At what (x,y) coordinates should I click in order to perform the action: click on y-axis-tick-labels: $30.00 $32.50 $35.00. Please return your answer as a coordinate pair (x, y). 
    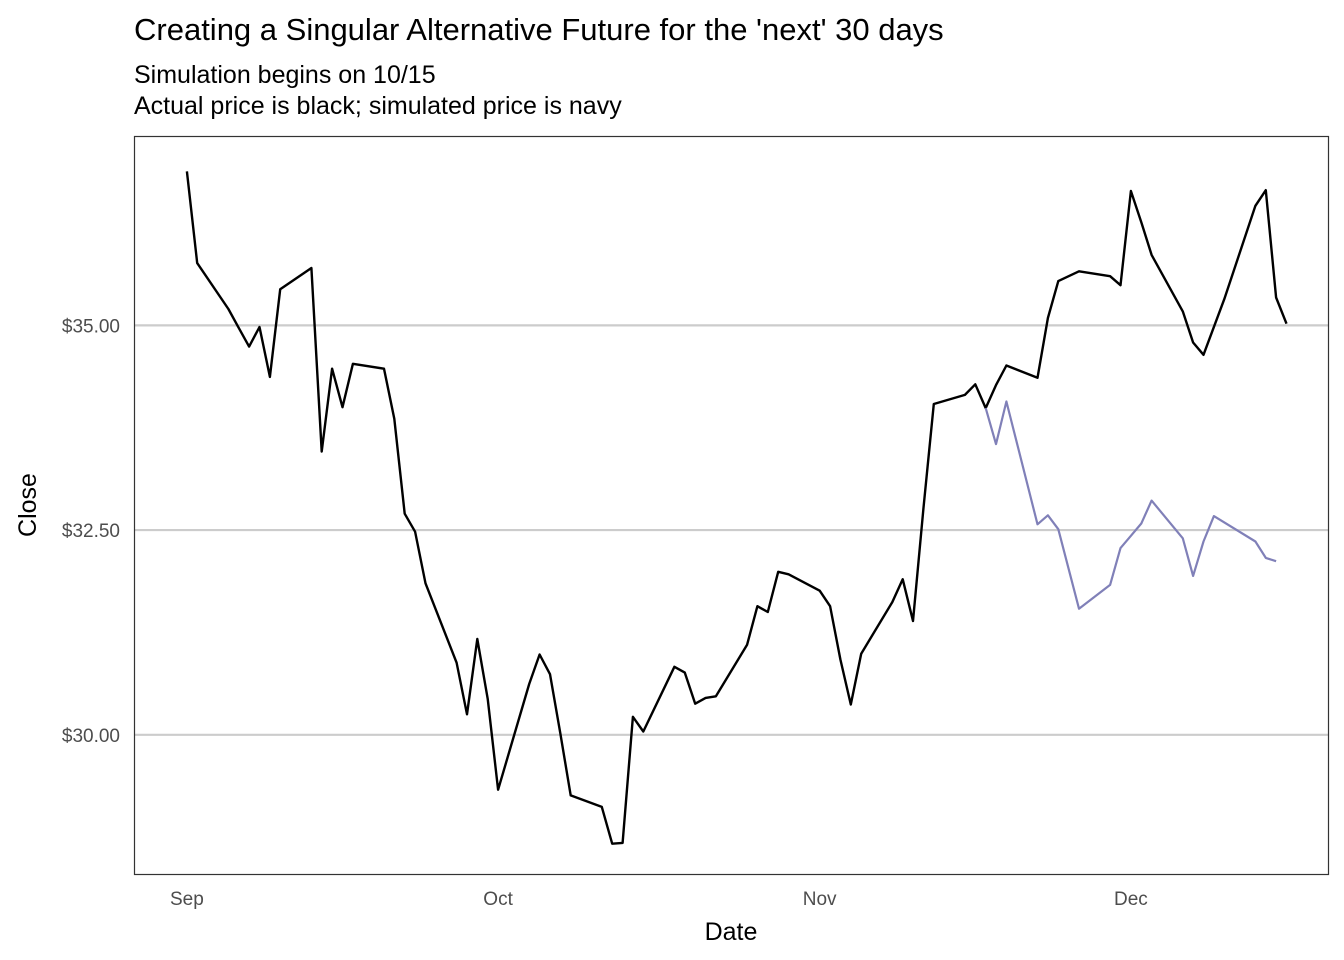
    Looking at the image, I should click on (91, 531).